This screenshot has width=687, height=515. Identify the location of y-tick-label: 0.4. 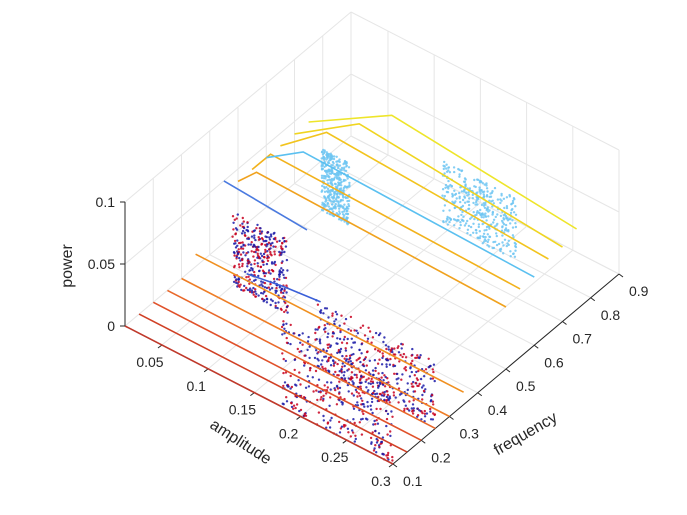
(498, 410).